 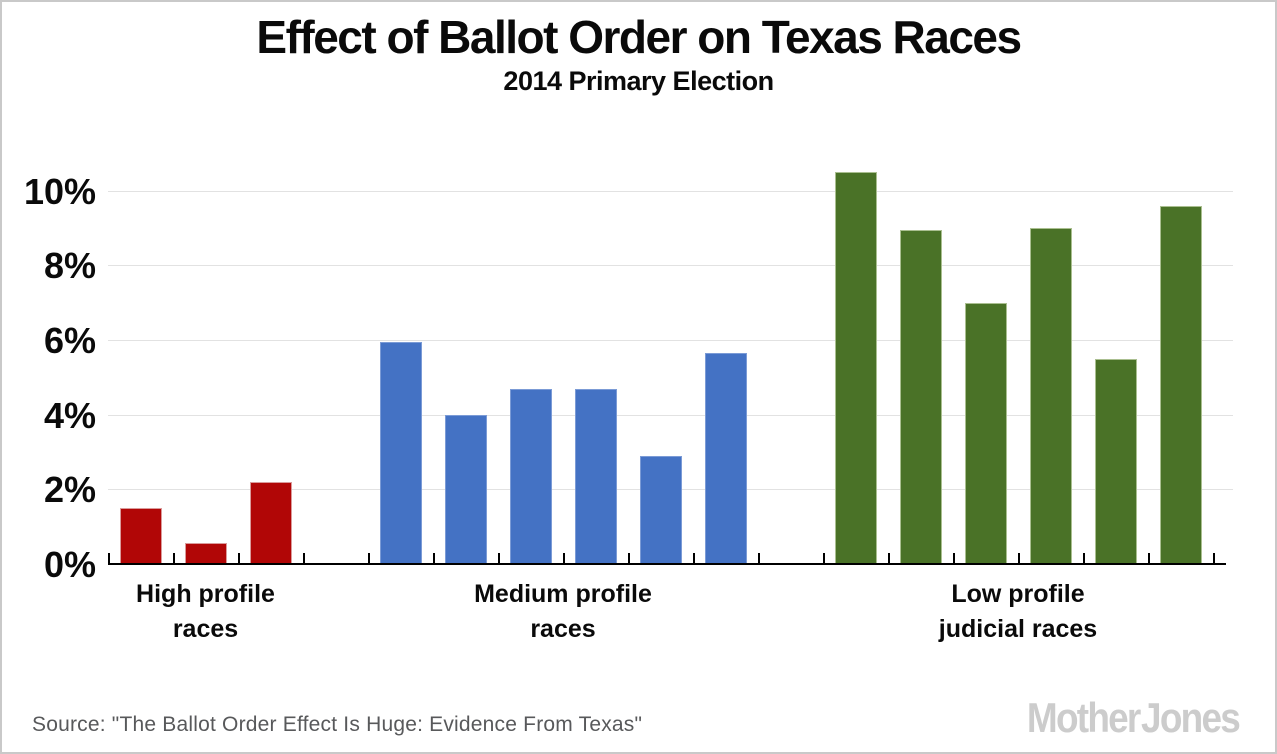 I want to click on y-axis-tick-label: 6%, so click(x=69, y=341).